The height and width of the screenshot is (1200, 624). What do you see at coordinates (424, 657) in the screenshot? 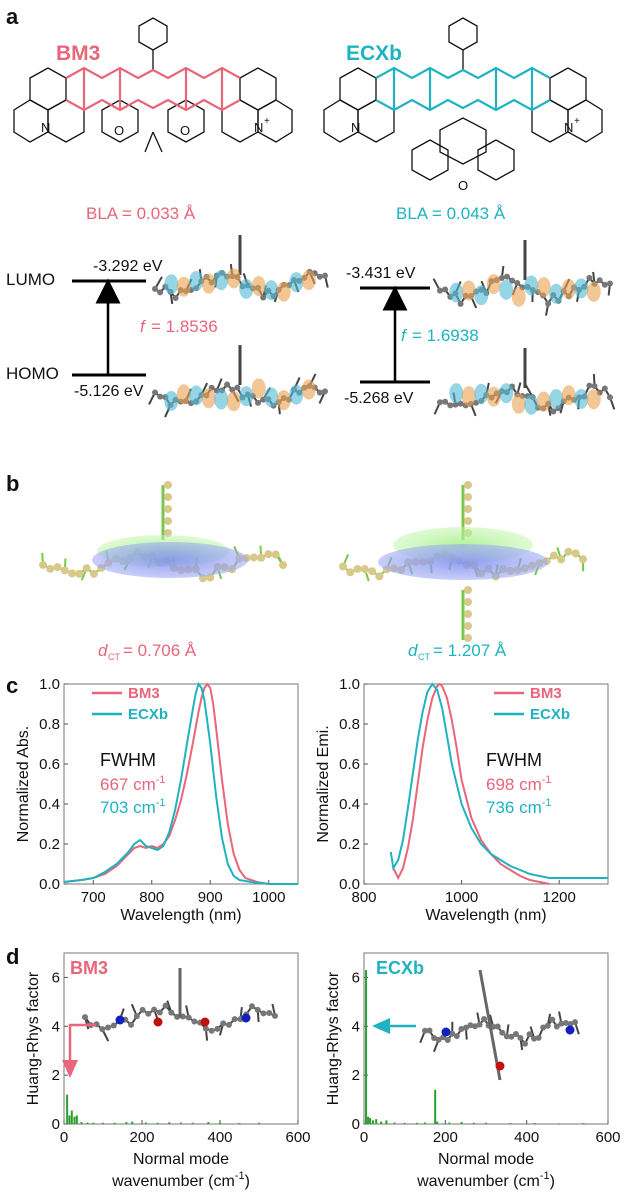
I see `ecxb-dct-sub: CT` at bounding box center [424, 657].